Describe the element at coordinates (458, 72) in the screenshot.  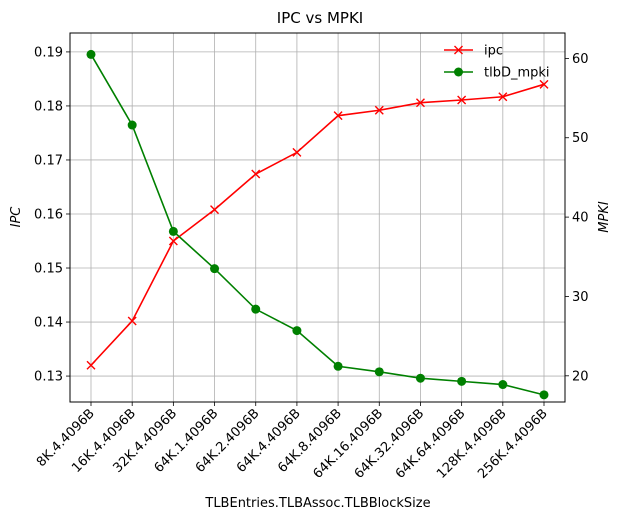
I see `legend-marker-tlbD_mpki` at that location.